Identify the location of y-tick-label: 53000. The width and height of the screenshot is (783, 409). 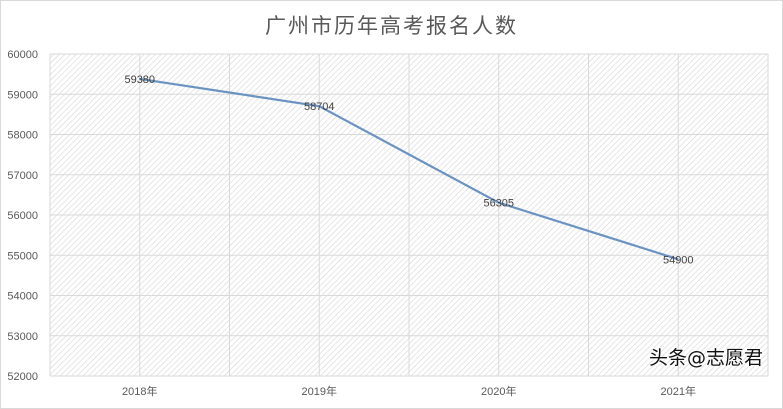
(22, 337).